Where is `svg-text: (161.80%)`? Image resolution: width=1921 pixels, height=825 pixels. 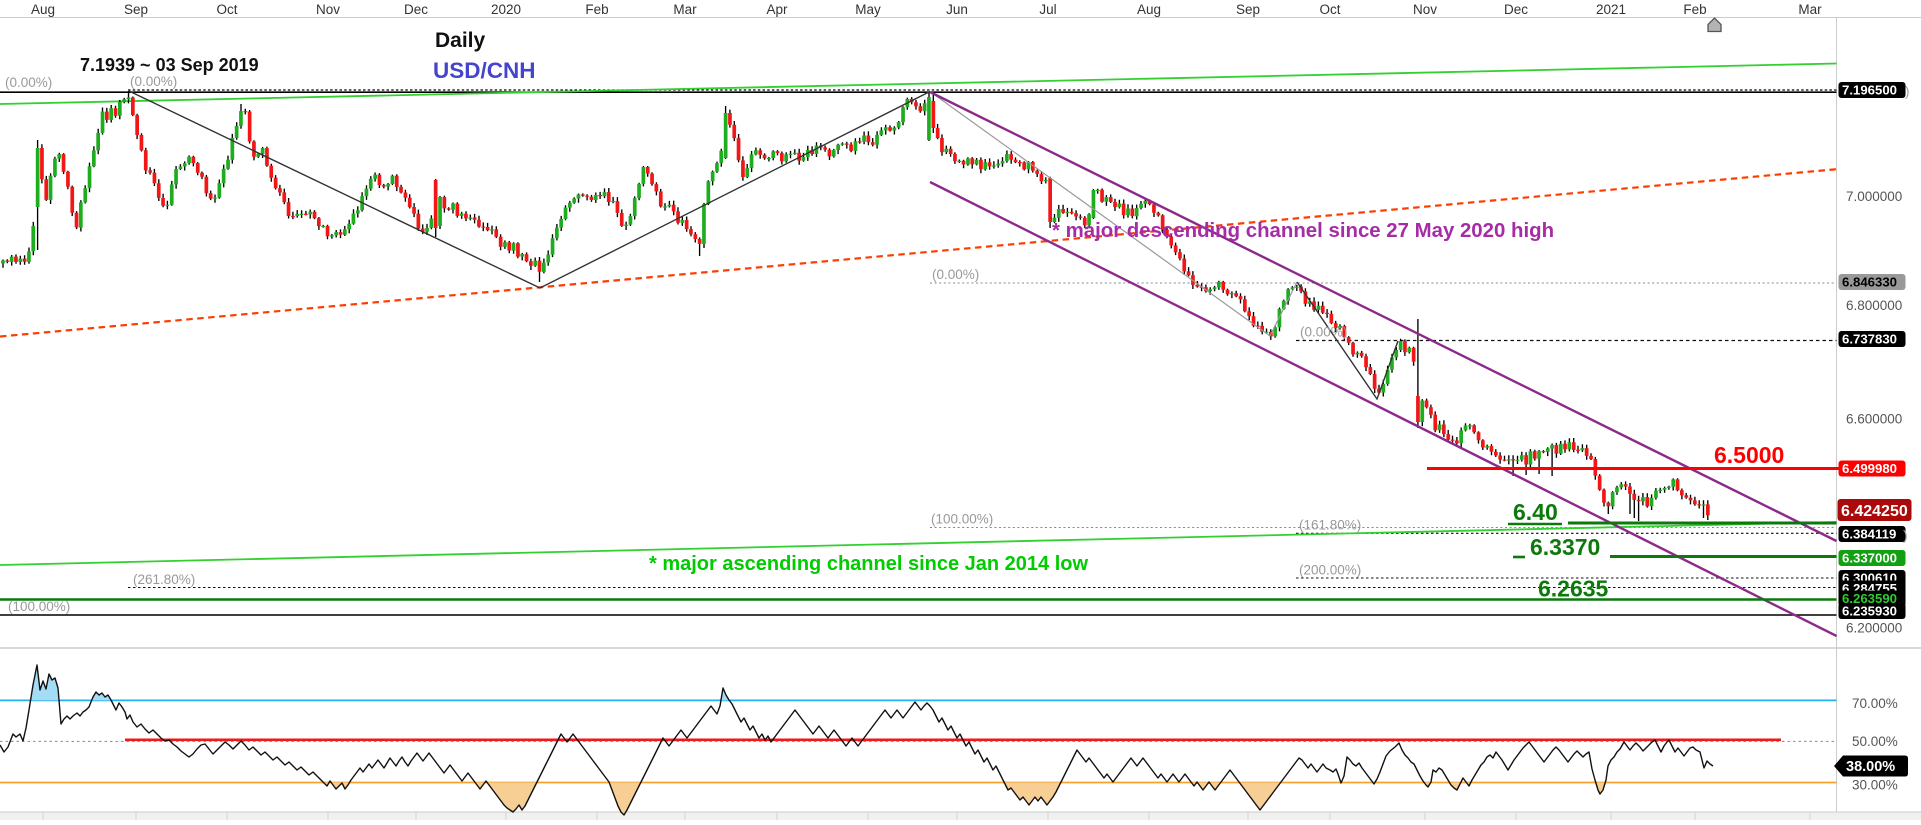 svg-text: (161.80%) is located at coordinates (1330, 525).